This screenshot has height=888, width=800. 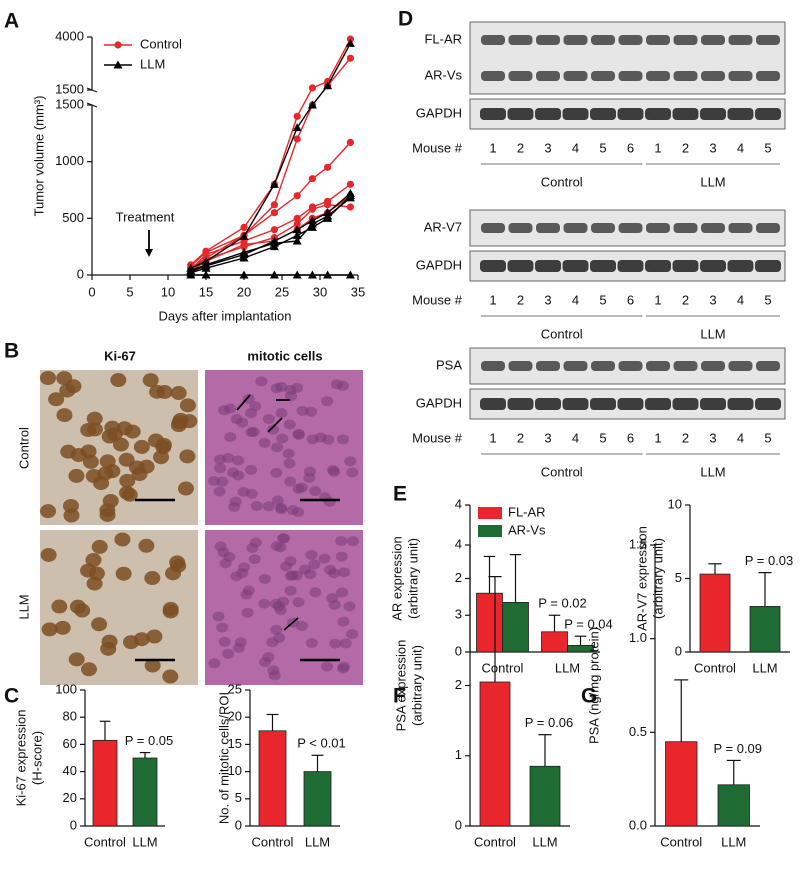 What do you see at coordinates (69, 160) in the screenshot?
I see `y-tick-label: 1000` at bounding box center [69, 160].